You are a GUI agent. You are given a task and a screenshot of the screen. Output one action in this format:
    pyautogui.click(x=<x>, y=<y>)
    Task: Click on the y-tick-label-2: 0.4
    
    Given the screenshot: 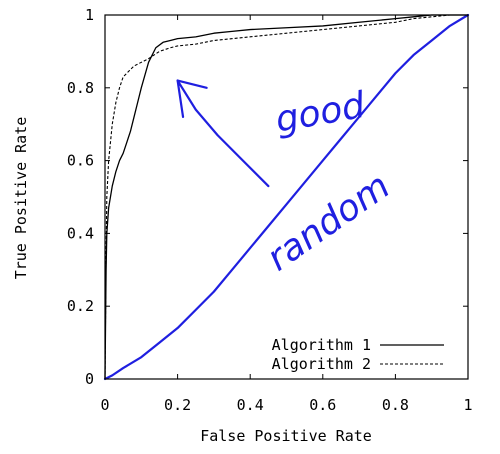 What is the action you would take?
    pyautogui.click(x=80, y=233)
    